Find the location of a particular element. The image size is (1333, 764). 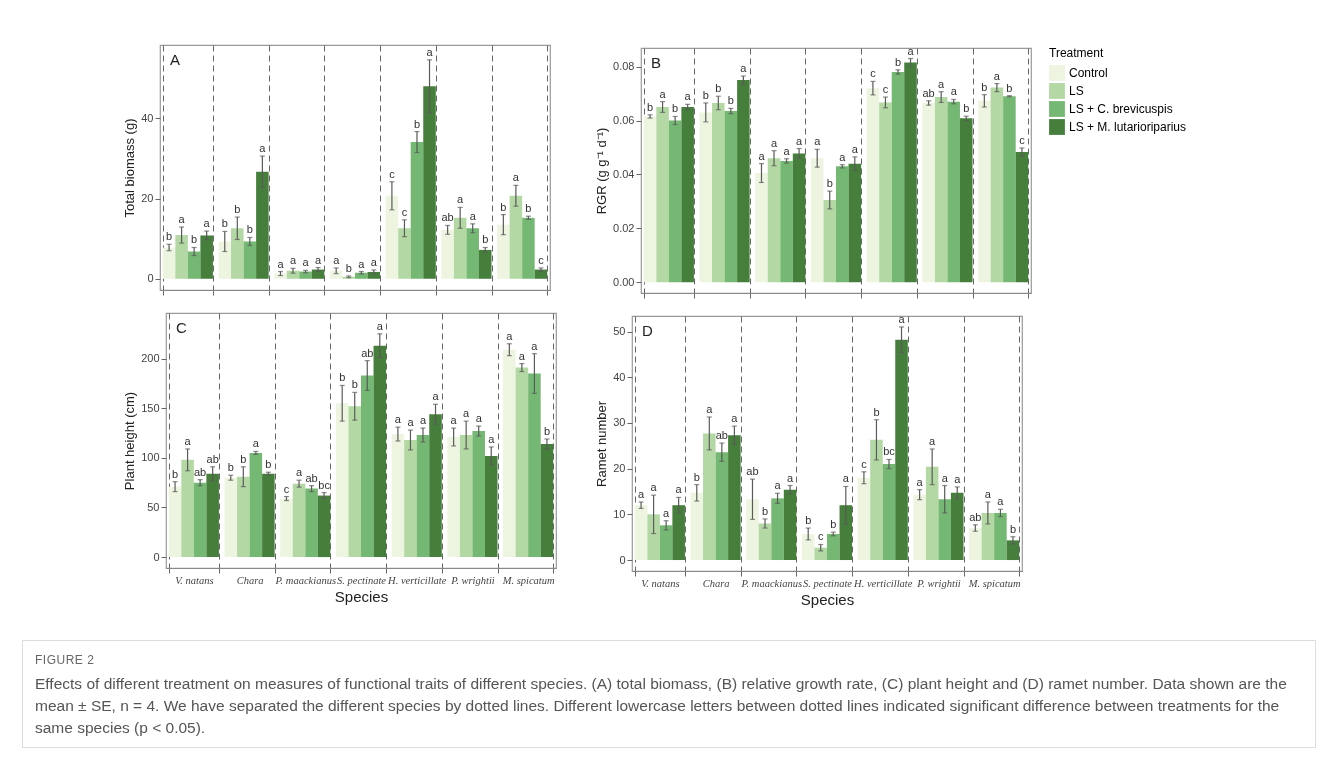

y-tick-label: 50 is located at coordinates (153, 506).